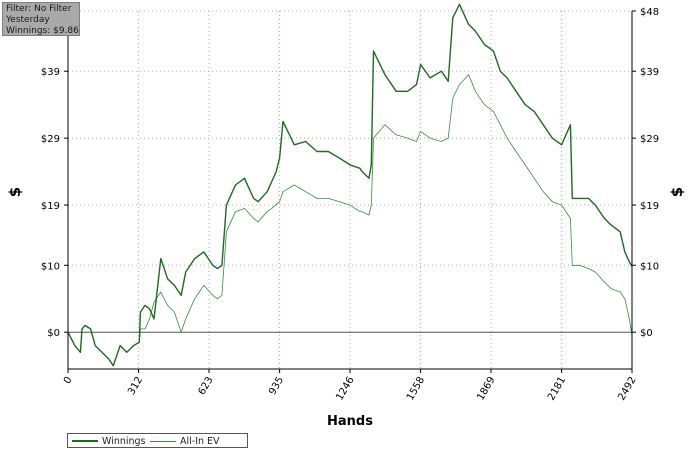  What do you see at coordinates (646, 333) in the screenshot?
I see `y-tick-label-right: $0` at bounding box center [646, 333].